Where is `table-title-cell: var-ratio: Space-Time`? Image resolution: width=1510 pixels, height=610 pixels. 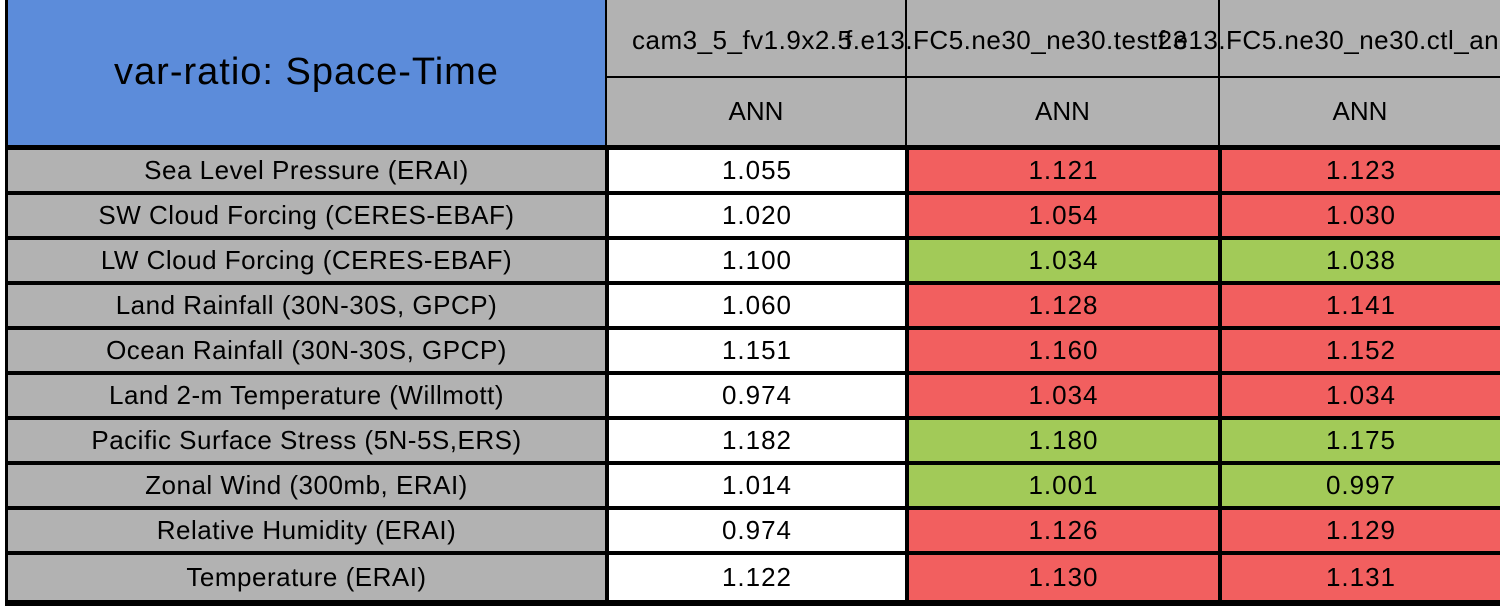 table-title-cell: var-ratio: Space-Time is located at coordinates (306, 75).